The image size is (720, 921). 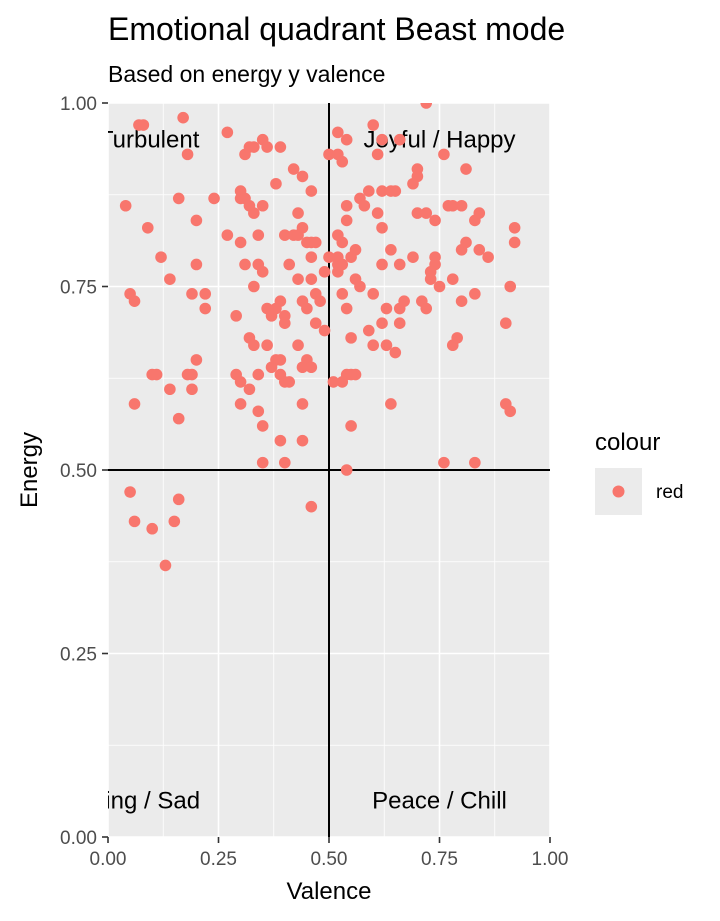 What do you see at coordinates (329, 859) in the screenshot?
I see `x-tick-label: 0.50` at bounding box center [329, 859].